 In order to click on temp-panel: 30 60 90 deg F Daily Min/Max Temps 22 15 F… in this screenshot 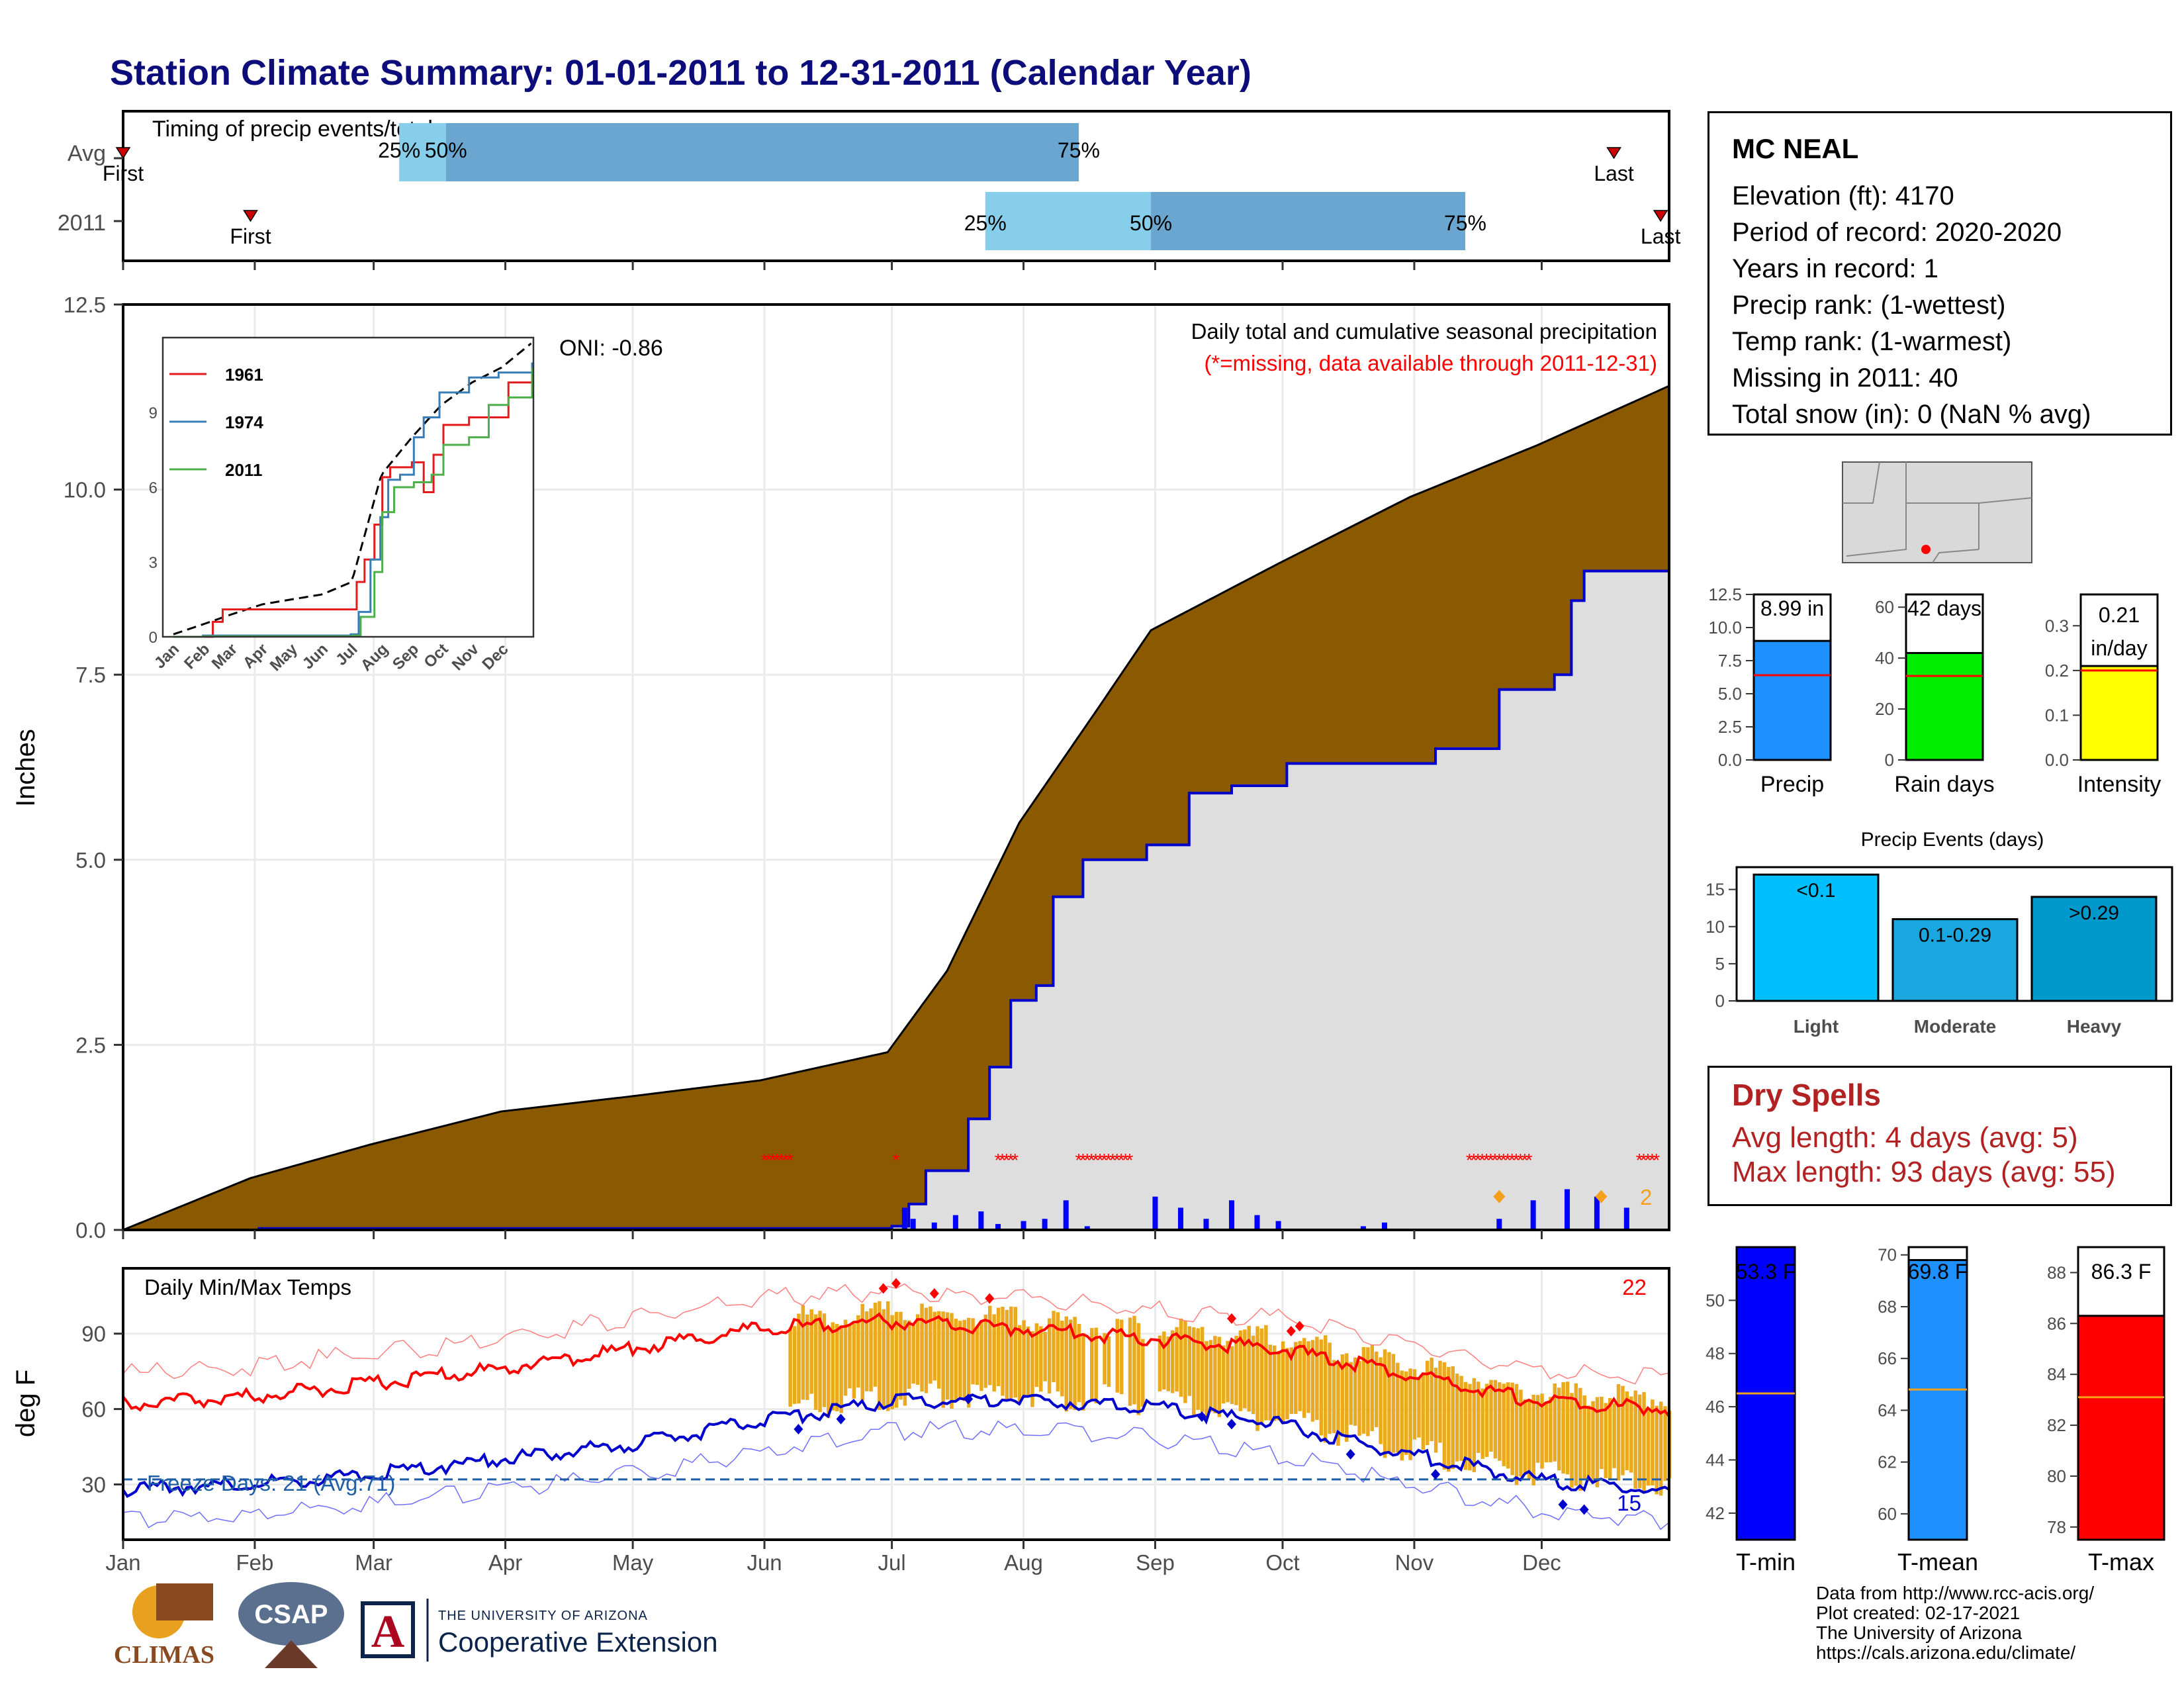, I will do `click(842, 1421)`.